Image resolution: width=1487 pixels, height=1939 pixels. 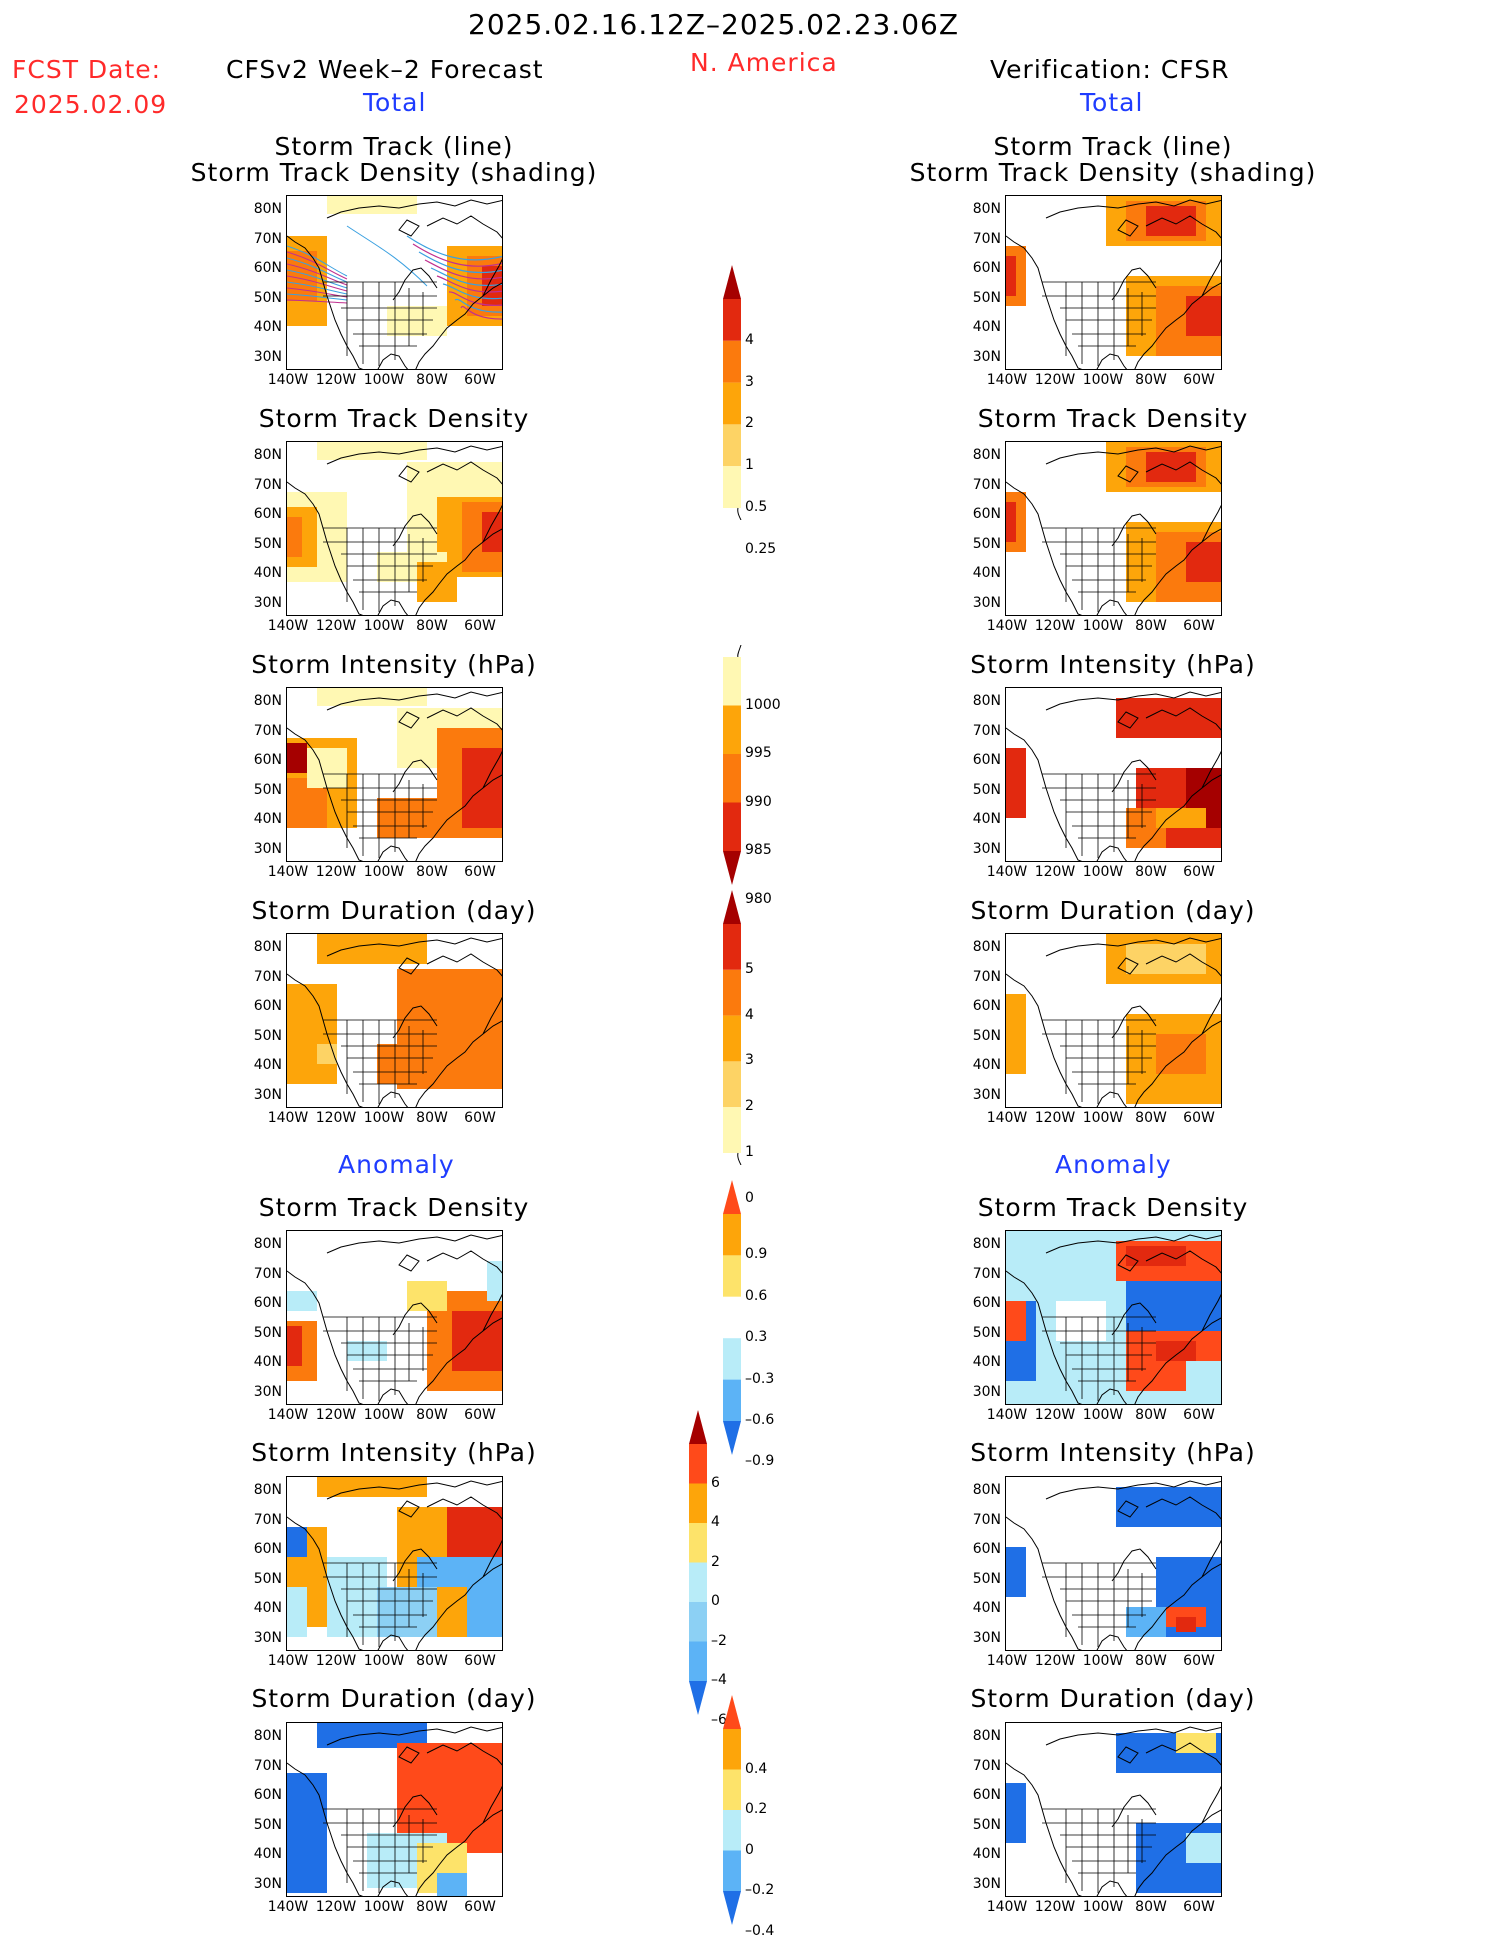 What do you see at coordinates (756, 1768) in the screenshot?
I see `colorbar-tick-label: 0.4` at bounding box center [756, 1768].